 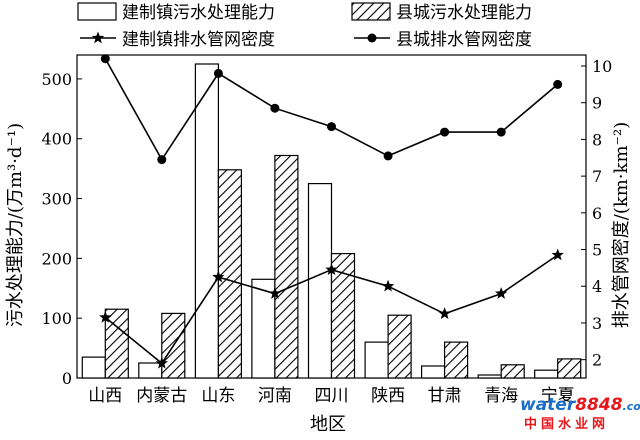 I want to click on right-tick-label-8: 10, so click(x=602, y=66).